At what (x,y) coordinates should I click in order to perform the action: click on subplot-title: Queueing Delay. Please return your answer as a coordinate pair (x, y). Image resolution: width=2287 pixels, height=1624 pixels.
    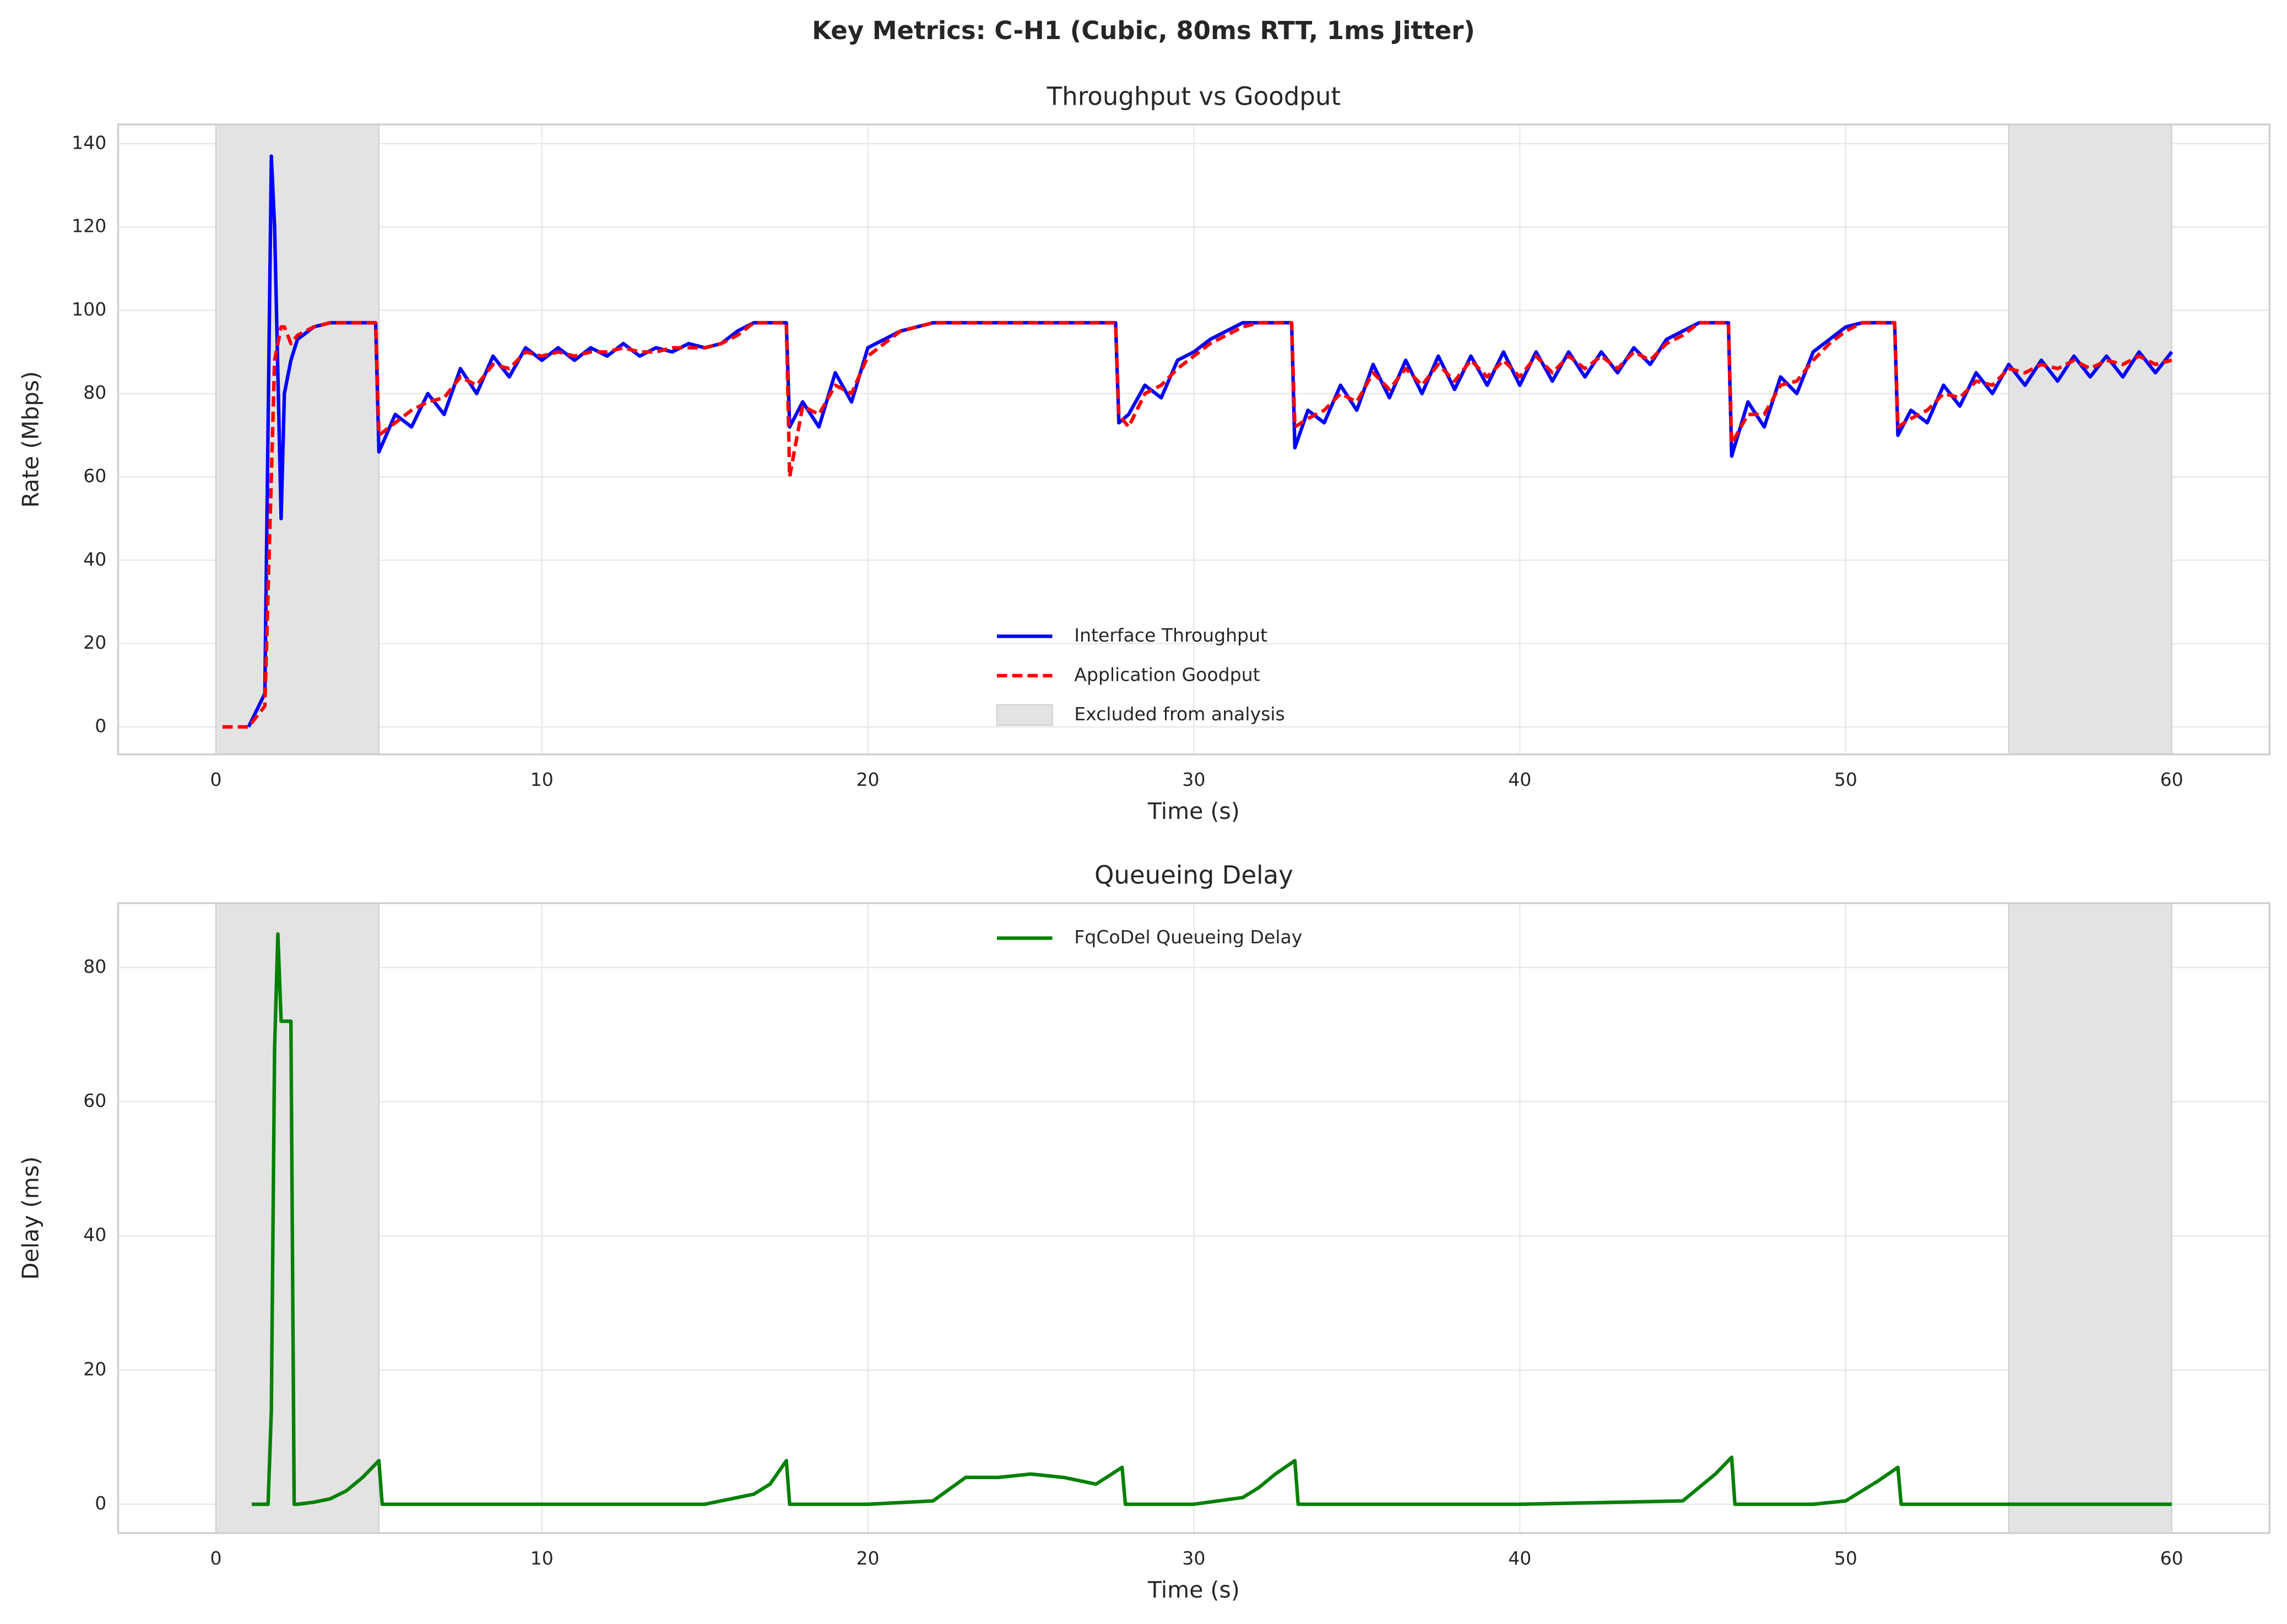
    Looking at the image, I should click on (1193, 874).